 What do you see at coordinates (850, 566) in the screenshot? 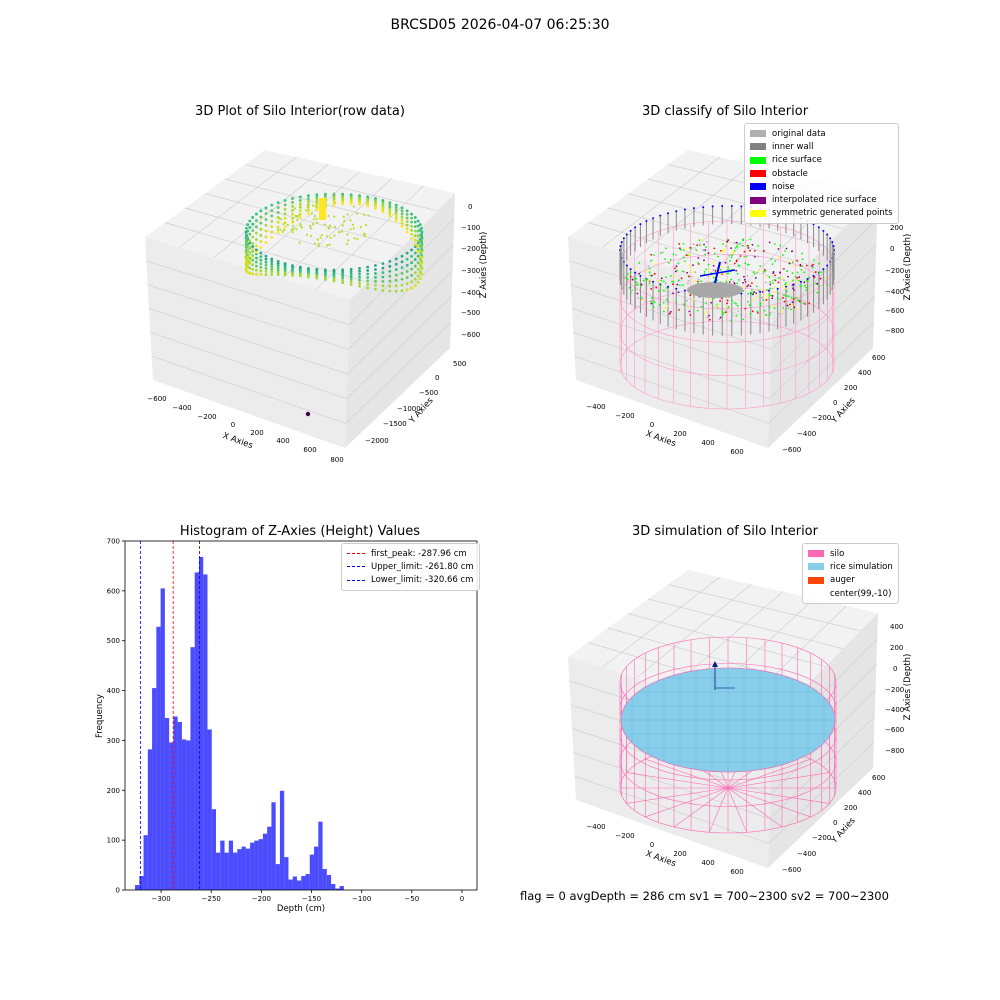
I see `legend-item: rice simulation` at bounding box center [850, 566].